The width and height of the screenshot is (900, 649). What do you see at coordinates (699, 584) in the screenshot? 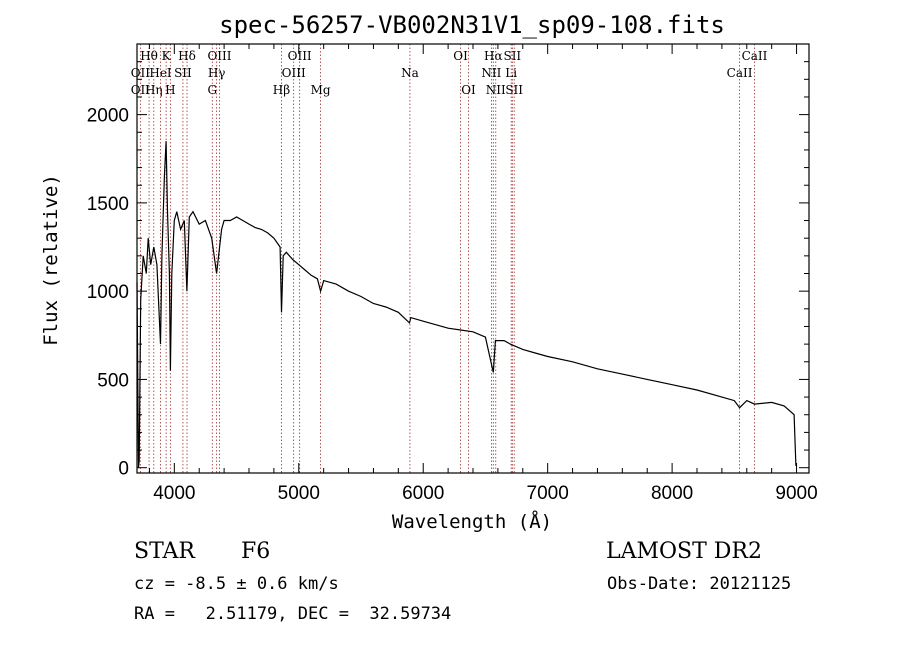
I see `obs-date-text: Obs-Date: 20121125` at bounding box center [699, 584].